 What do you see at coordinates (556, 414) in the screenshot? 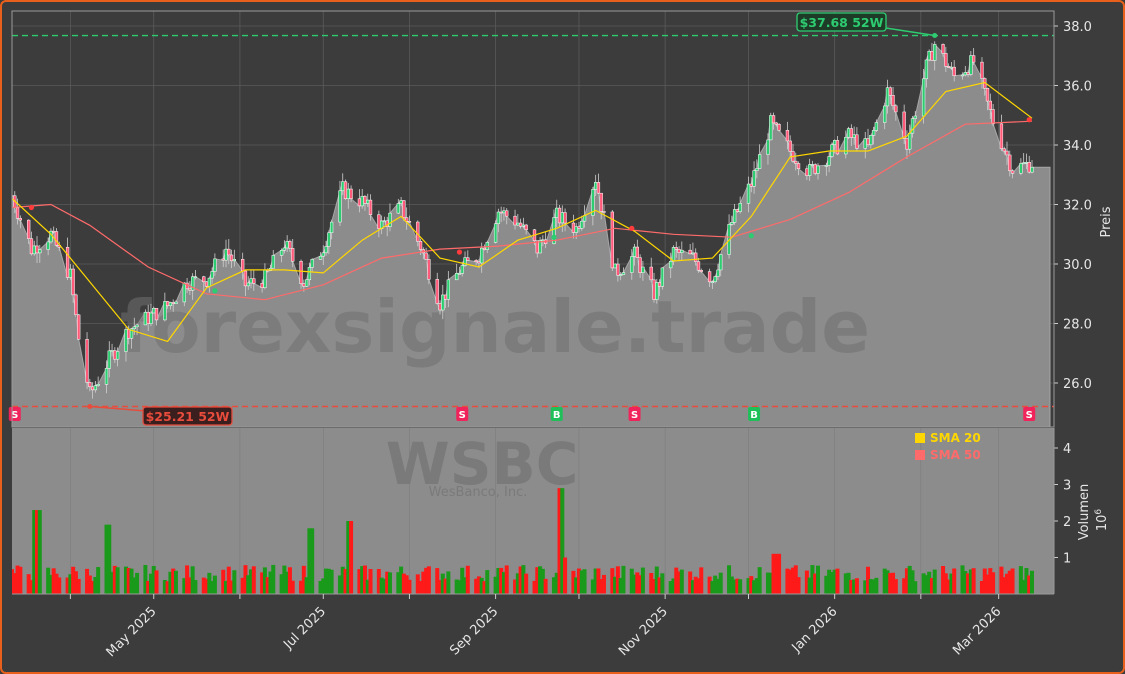
I see `signal-marker-buy` at bounding box center [556, 414].